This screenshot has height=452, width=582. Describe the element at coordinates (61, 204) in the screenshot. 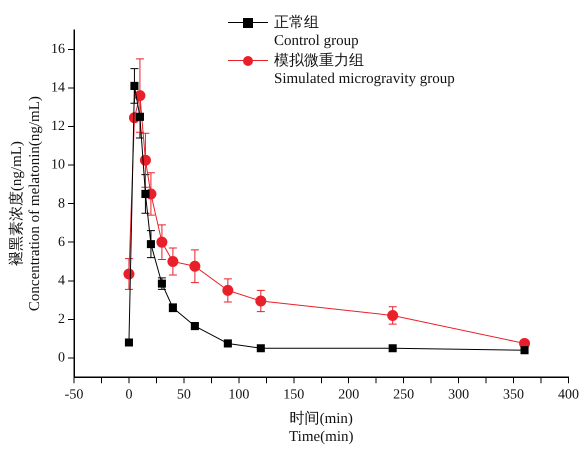

I see `y-tick-label: 8` at that location.